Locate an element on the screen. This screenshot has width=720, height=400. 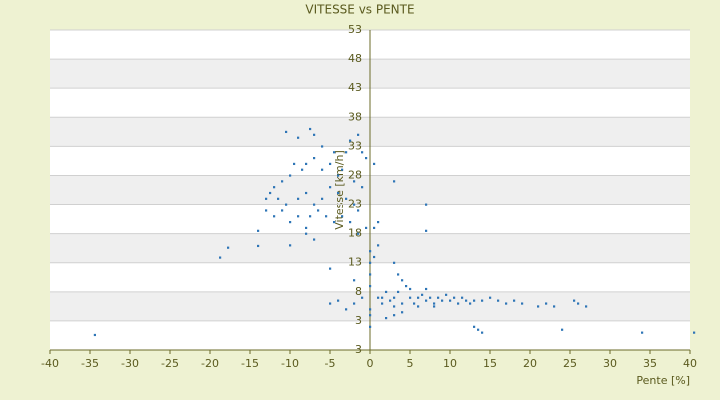
x-tick-label: -10 is located at coordinates (290, 363).